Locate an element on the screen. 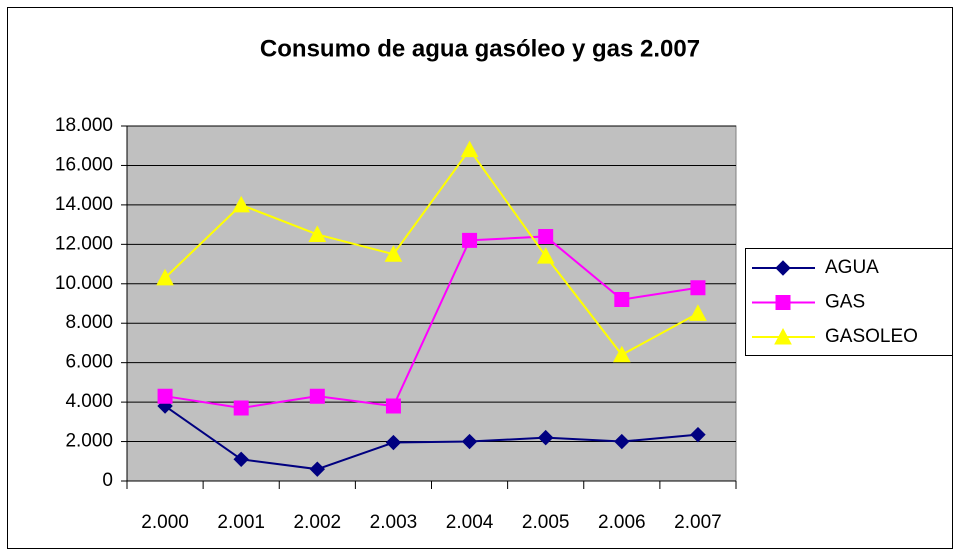 The width and height of the screenshot is (955, 551). y-tick-label: 12.000 is located at coordinates (84, 243).